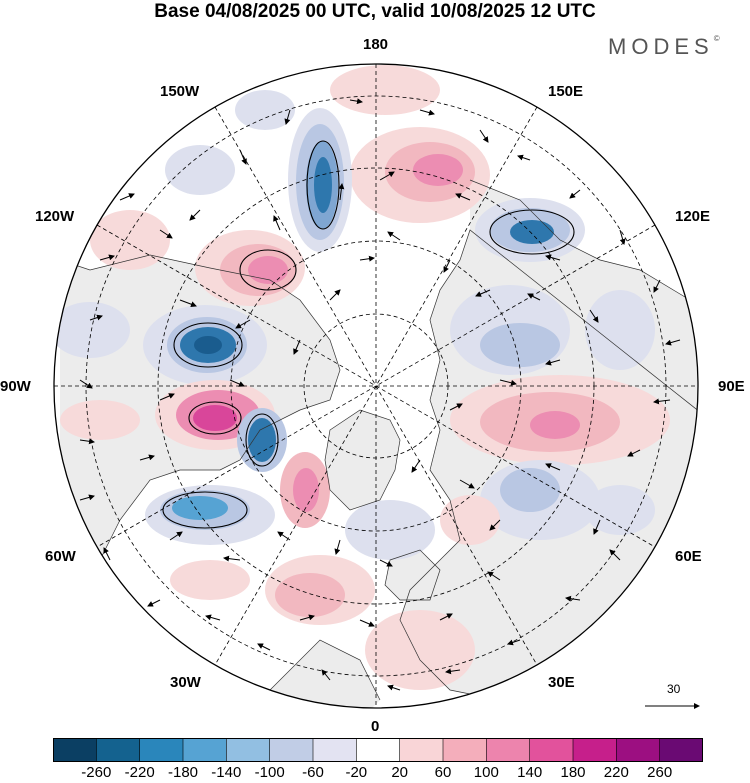  I want to click on contour-hudson, so click(208, 345).